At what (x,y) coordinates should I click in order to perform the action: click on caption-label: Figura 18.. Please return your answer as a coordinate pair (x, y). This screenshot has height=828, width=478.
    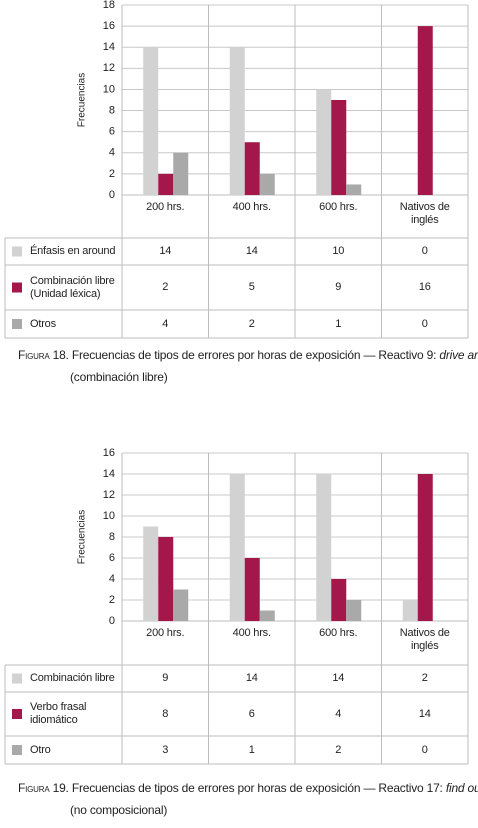
    Looking at the image, I should click on (43, 355).